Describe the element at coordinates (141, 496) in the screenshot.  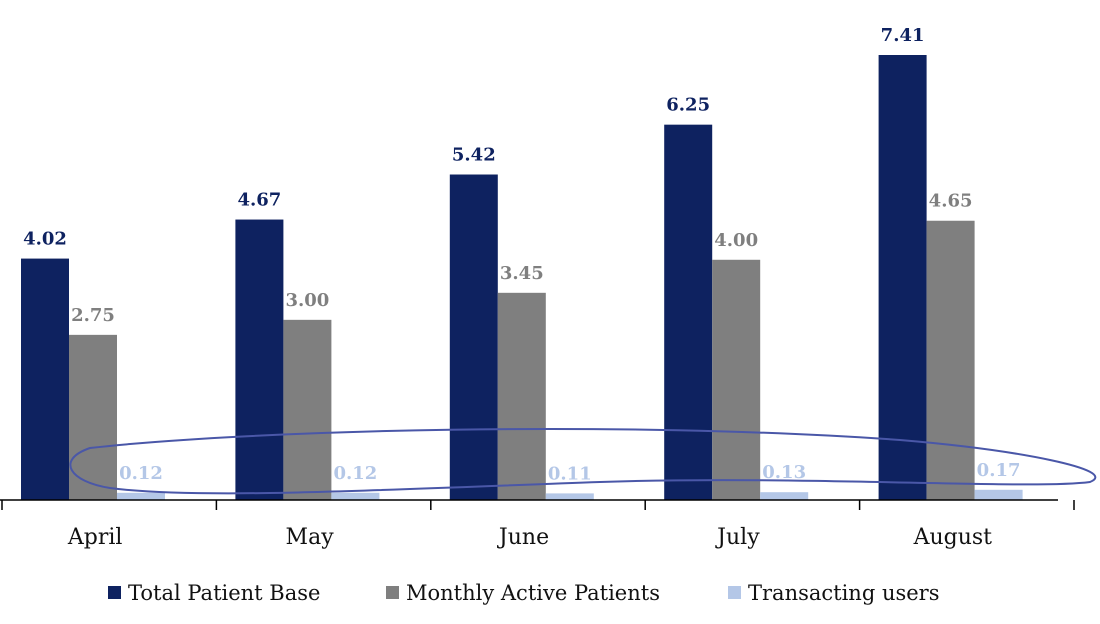
I see `bar-transacting-users-april` at that location.